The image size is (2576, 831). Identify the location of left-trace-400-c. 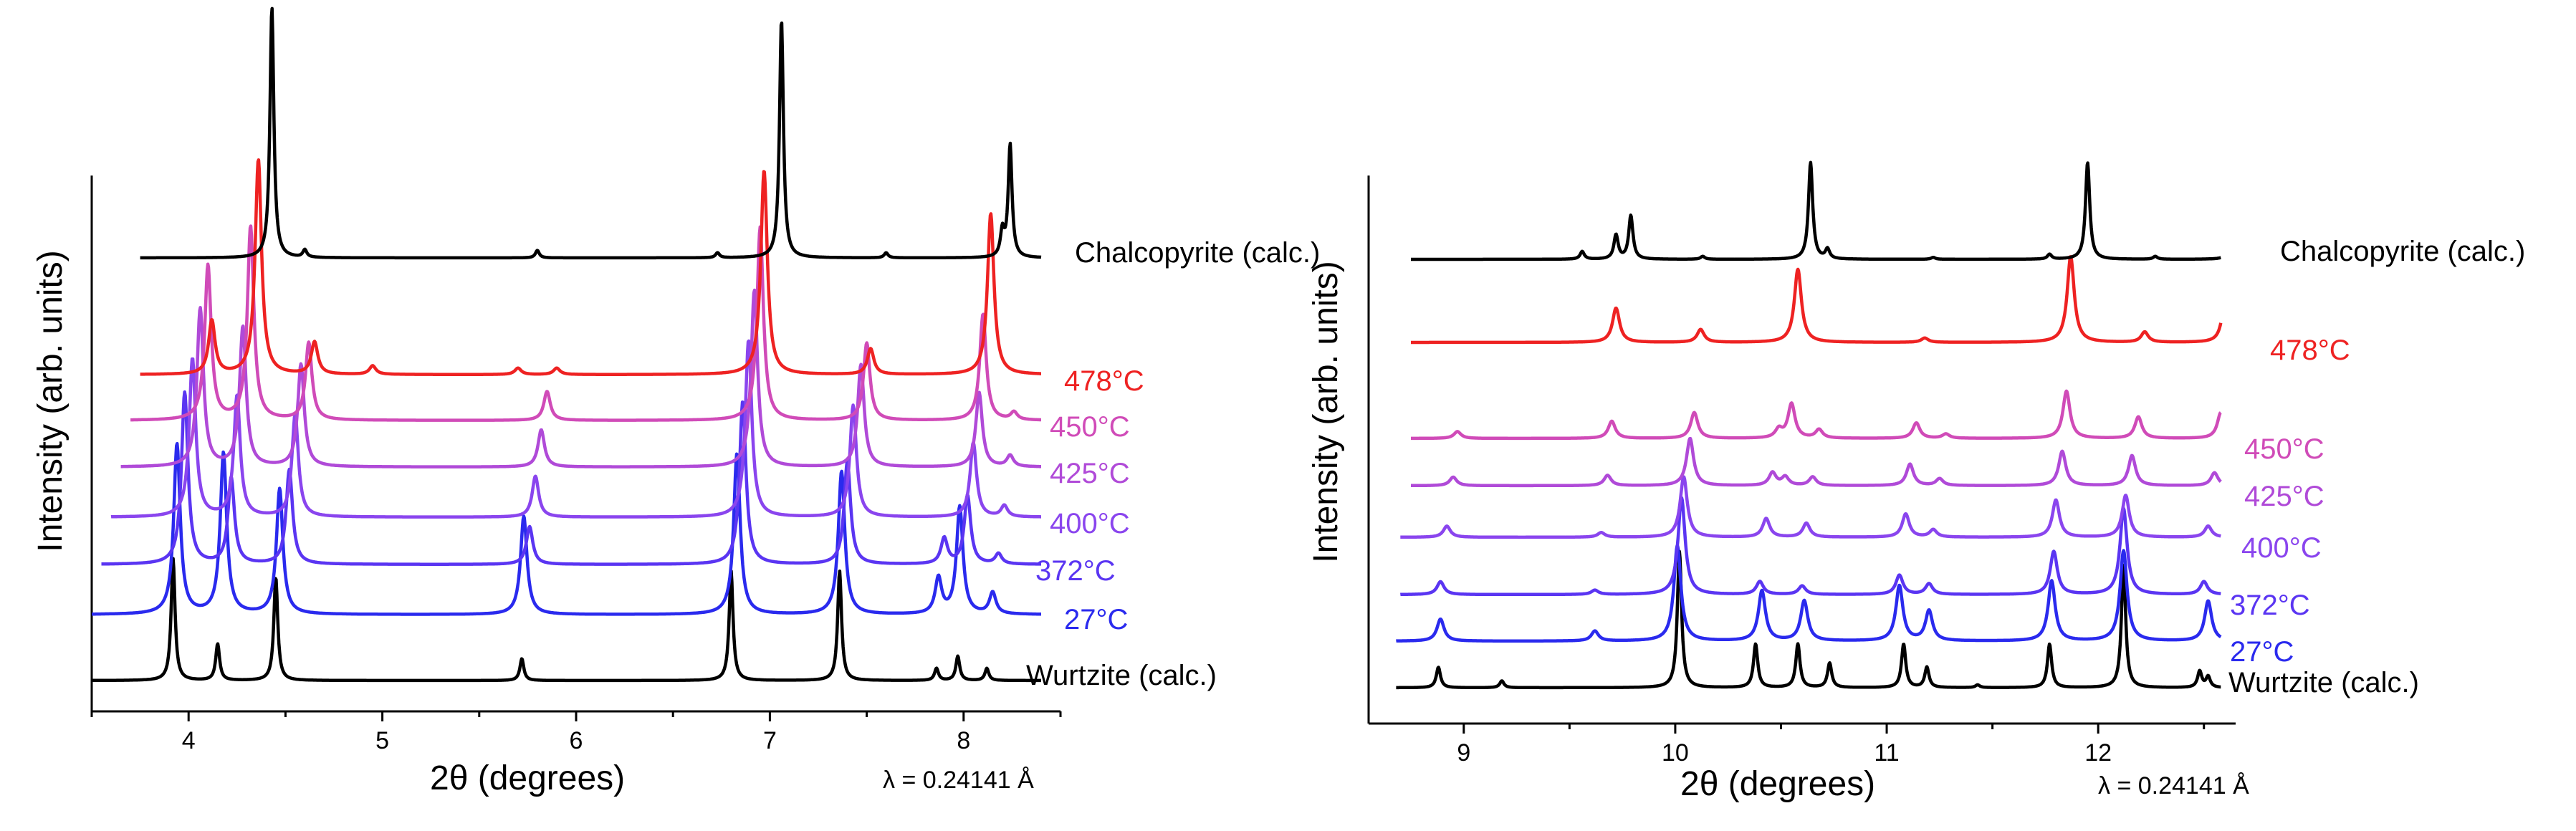
(576, 429).